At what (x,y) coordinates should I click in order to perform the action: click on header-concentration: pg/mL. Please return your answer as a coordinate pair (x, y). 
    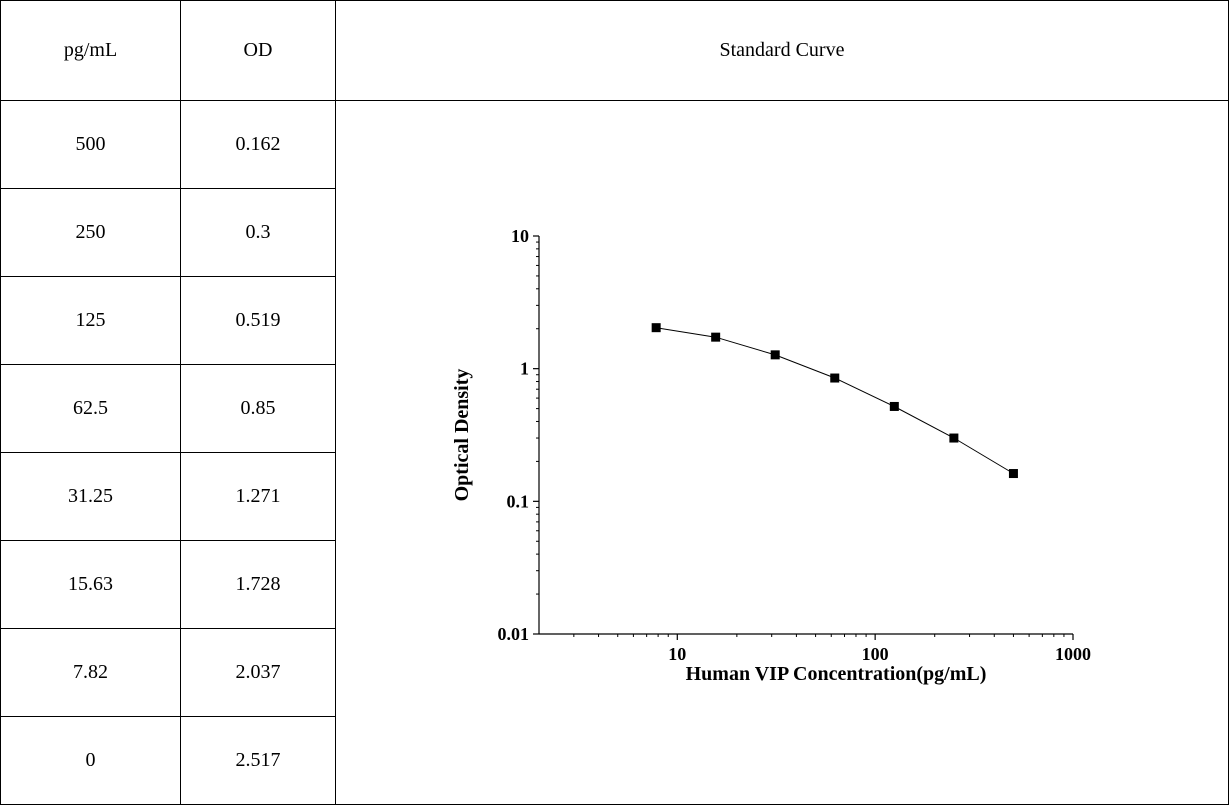
    Looking at the image, I should click on (90, 50).